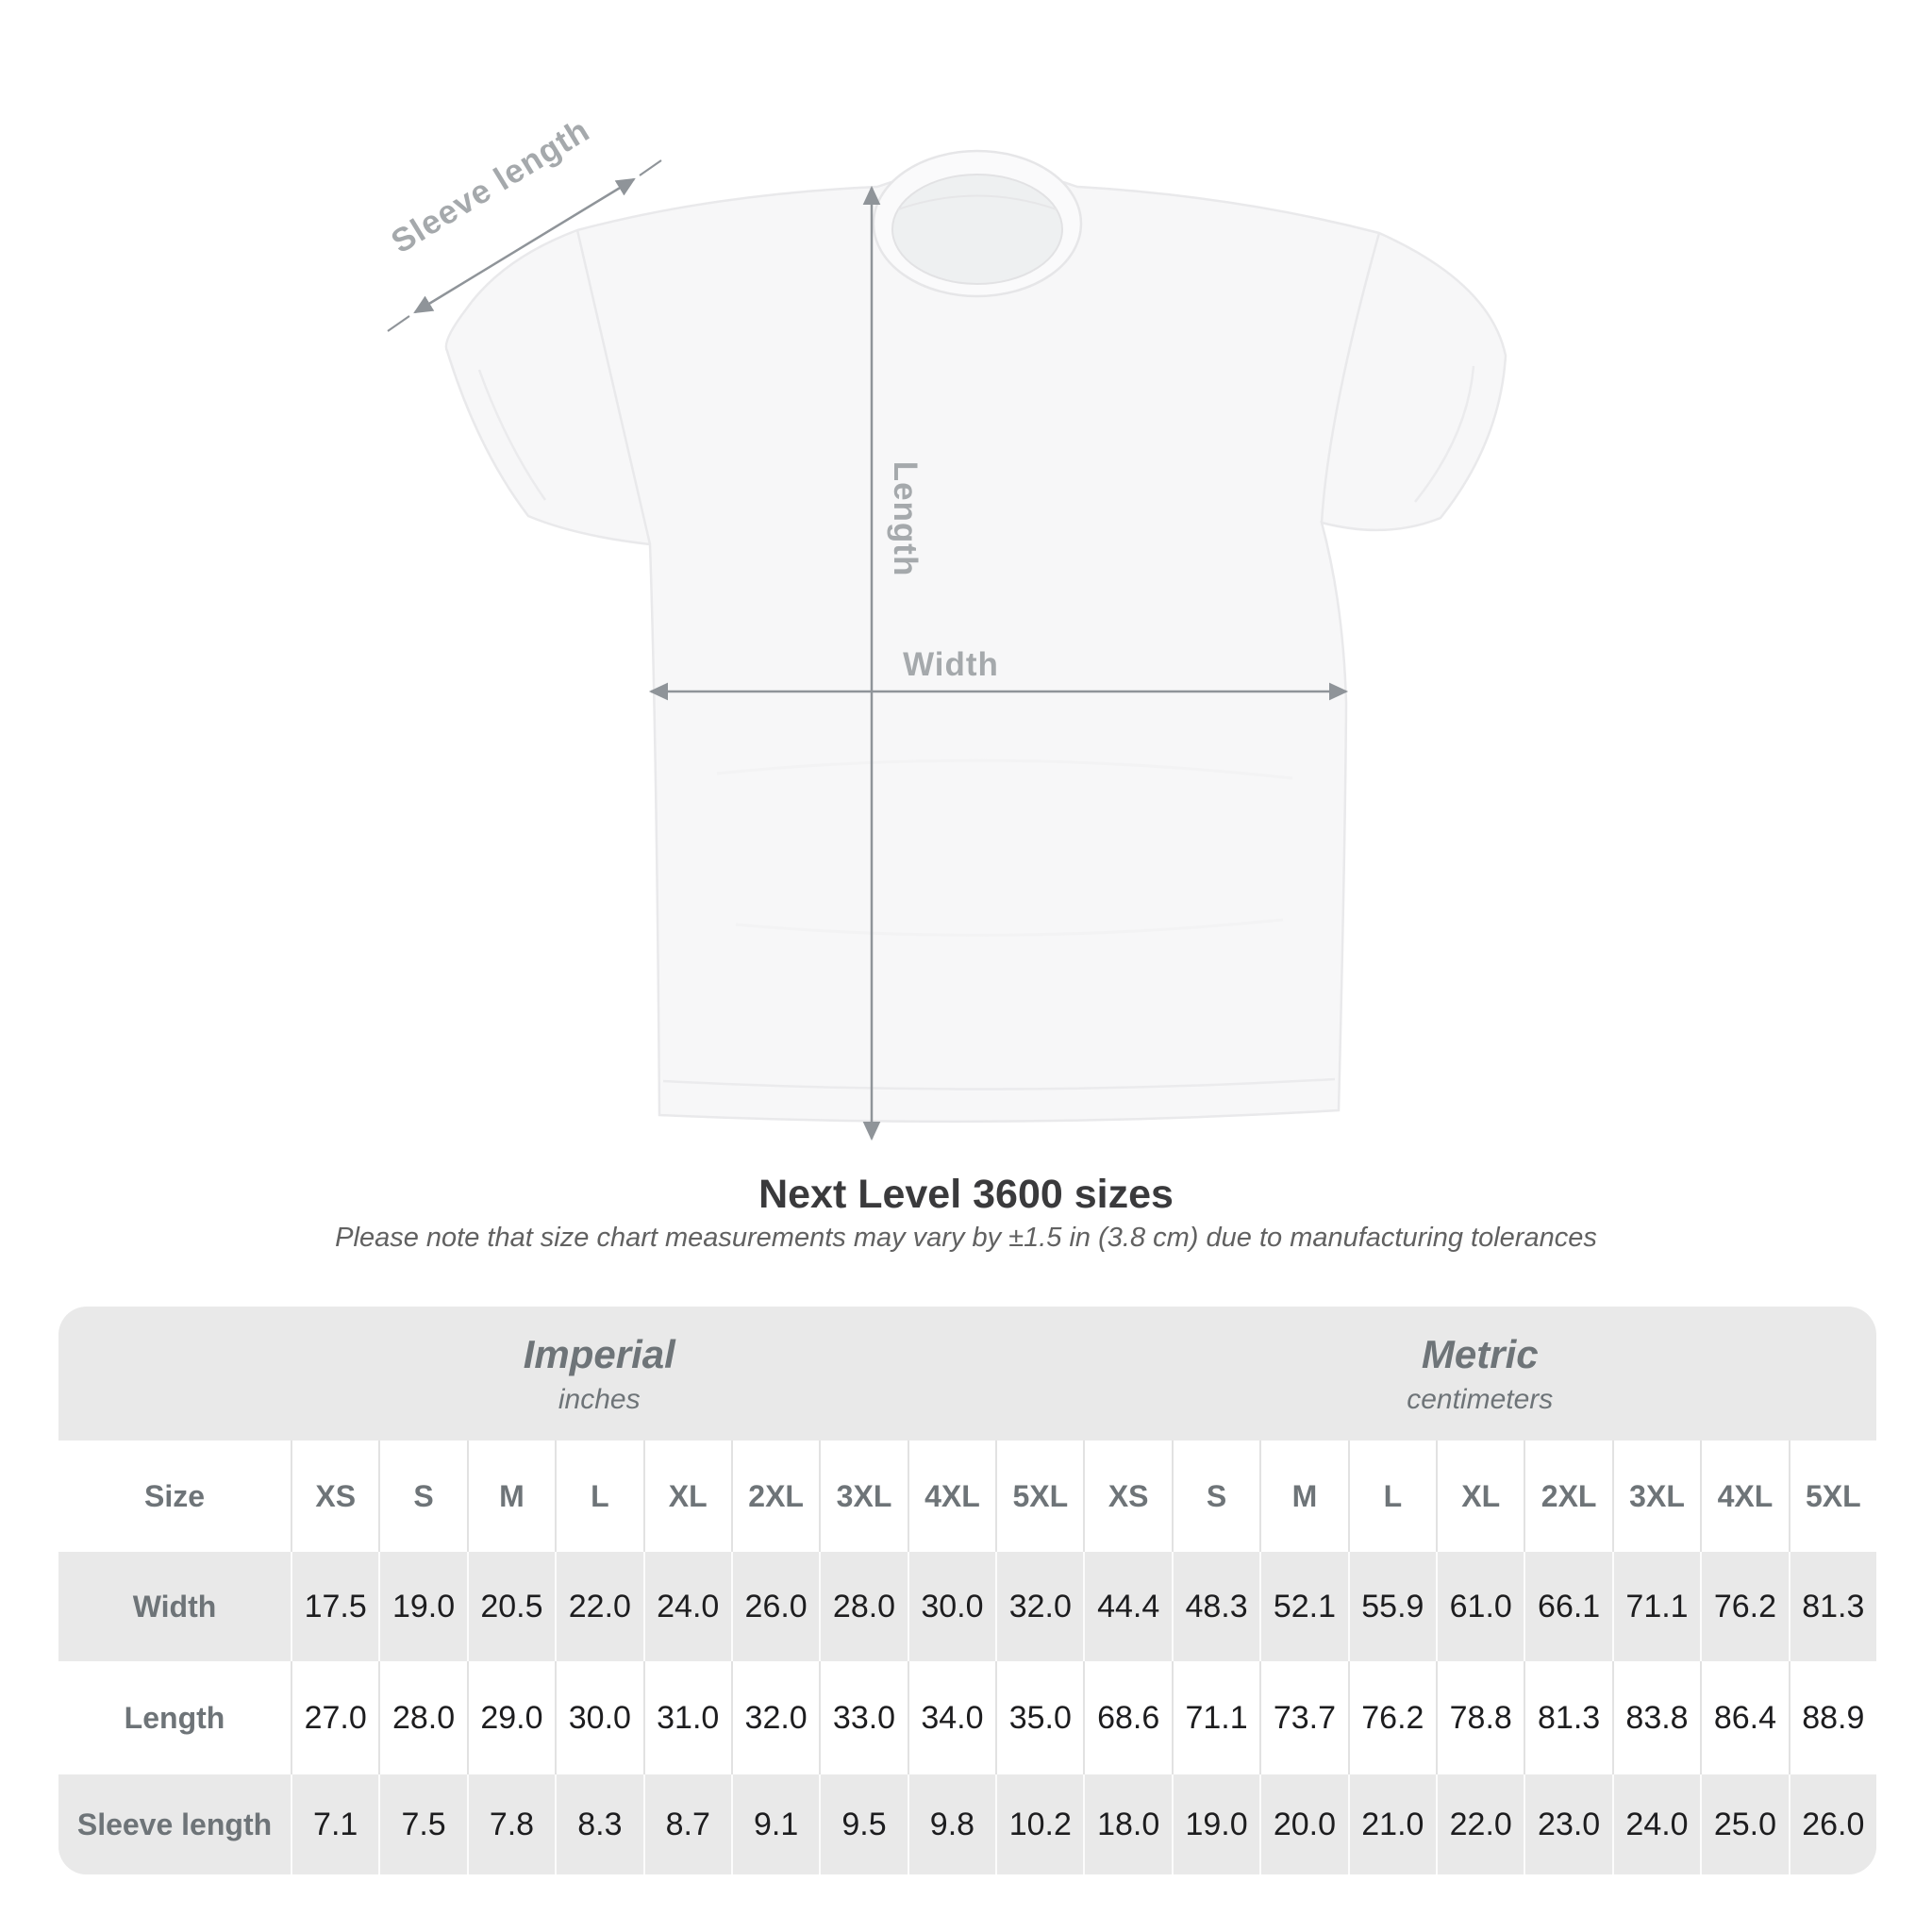 The height and width of the screenshot is (1932, 1932). Describe the element at coordinates (686, 1718) in the screenshot. I see `value-cell: 31.0` at that location.